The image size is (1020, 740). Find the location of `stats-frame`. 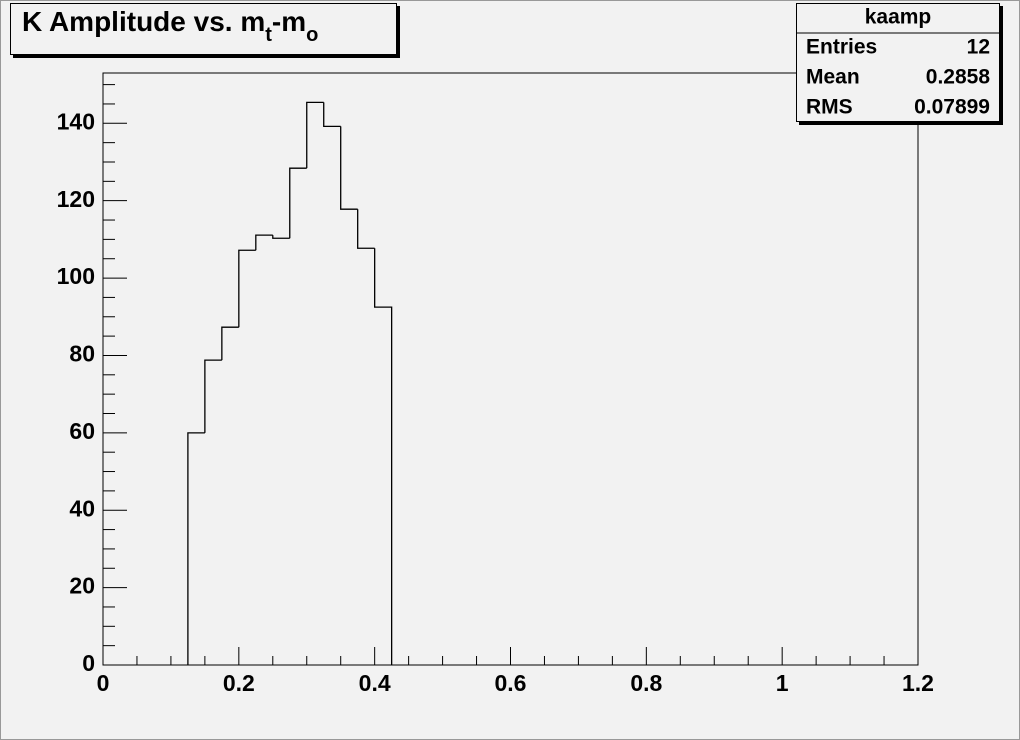

stats-frame is located at coordinates (898, 62).